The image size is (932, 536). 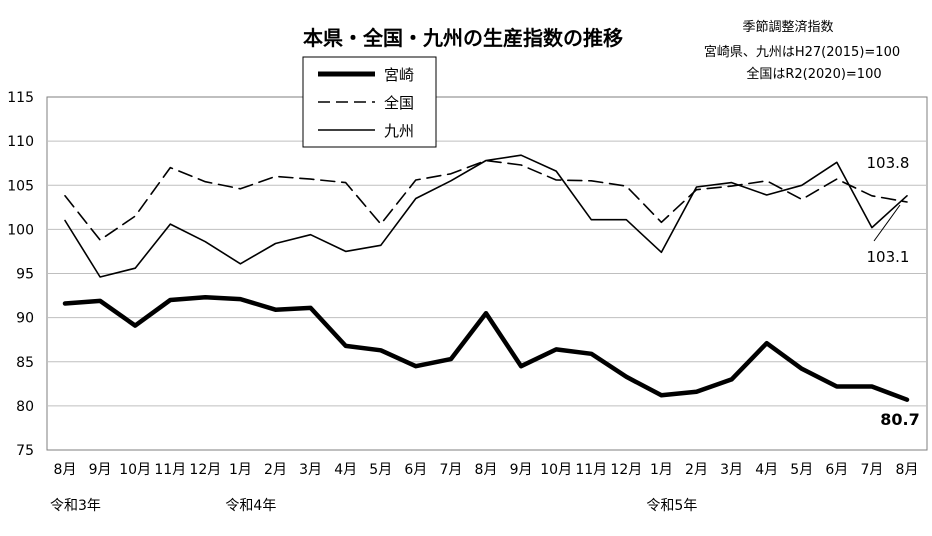 What do you see at coordinates (25, 275) in the screenshot?
I see `y-tick-label: 95` at bounding box center [25, 275].